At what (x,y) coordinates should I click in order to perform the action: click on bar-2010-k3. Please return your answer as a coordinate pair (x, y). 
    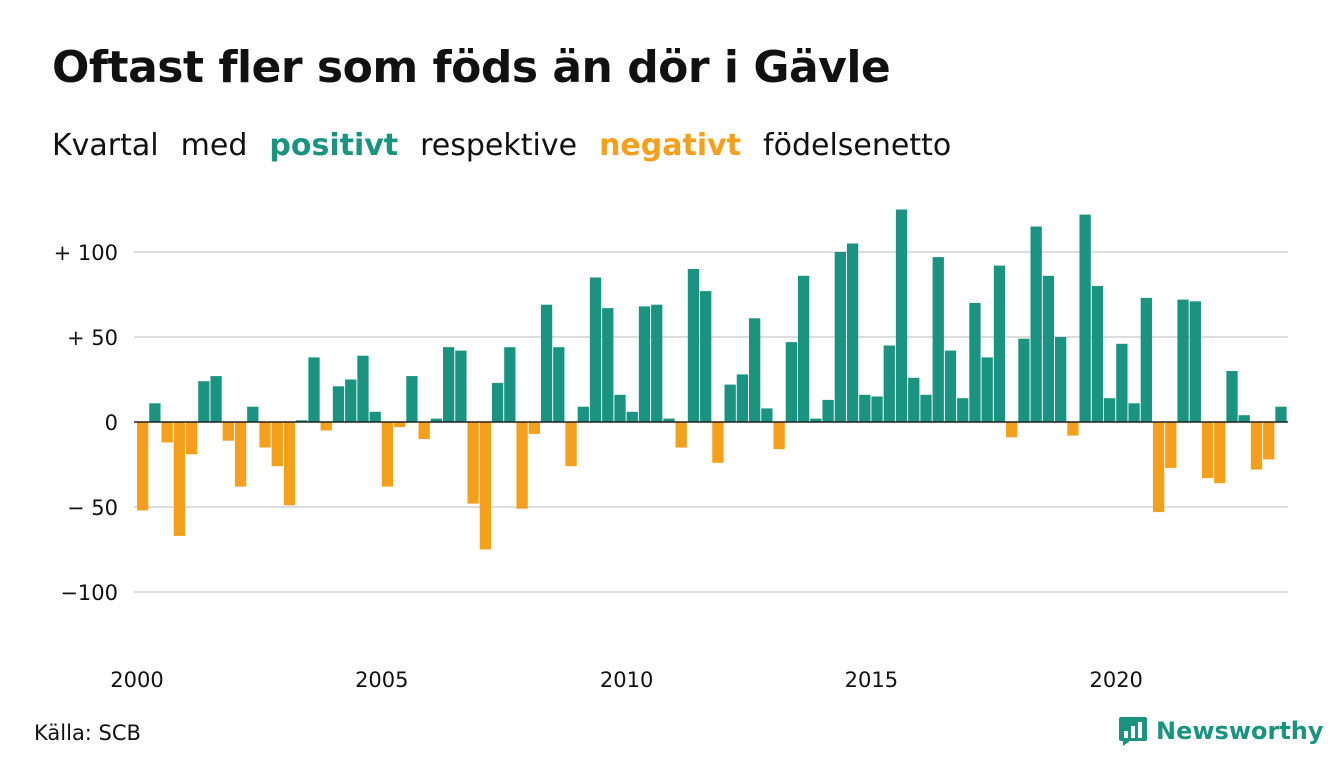
    Looking at the image, I should click on (657, 363).